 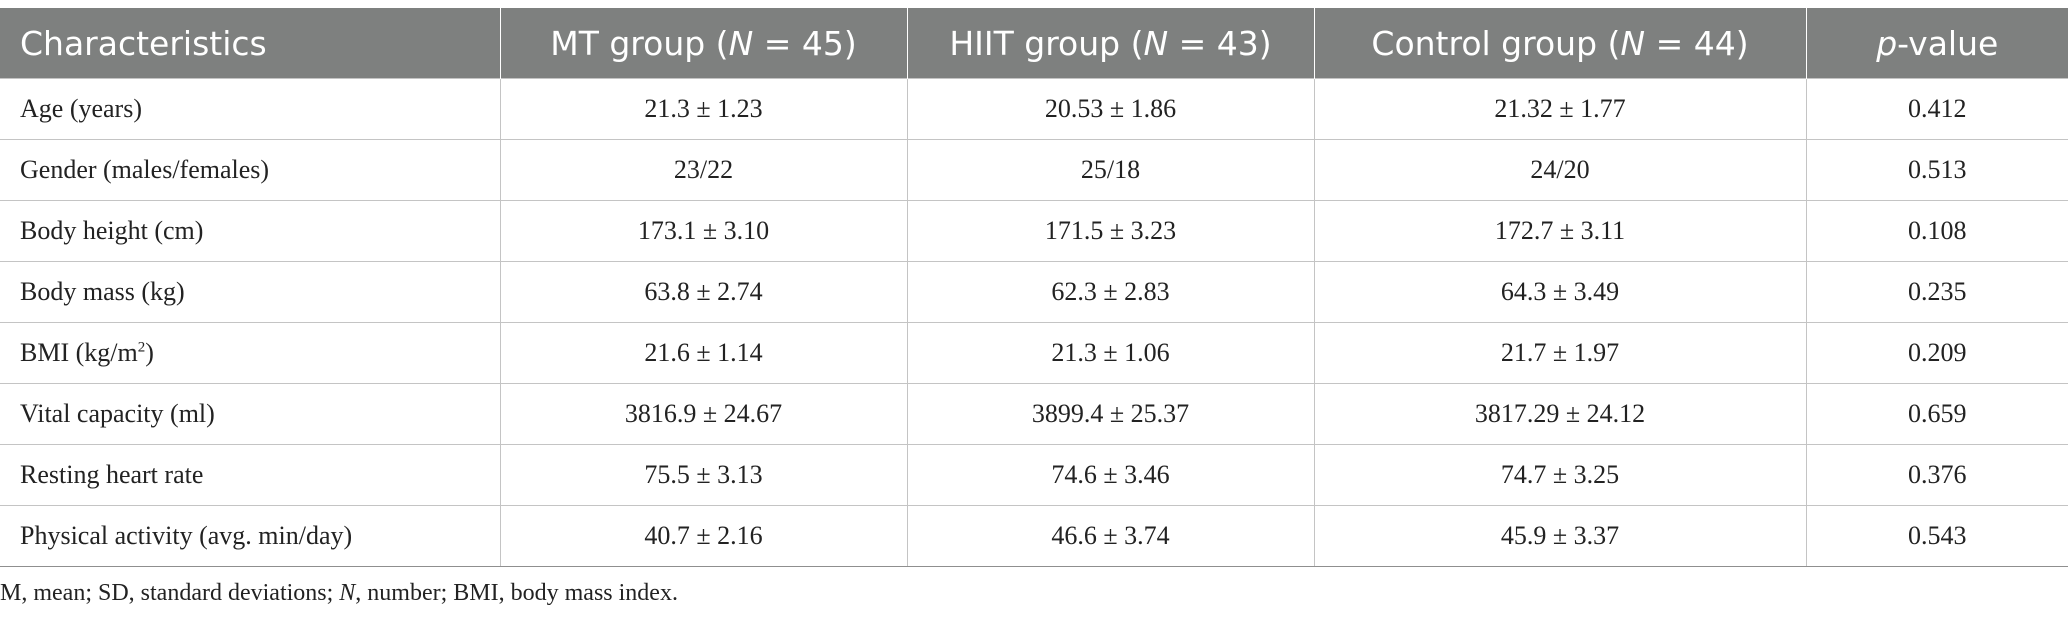 What do you see at coordinates (250, 170) in the screenshot?
I see `row-label: Gender (males/females)` at bounding box center [250, 170].